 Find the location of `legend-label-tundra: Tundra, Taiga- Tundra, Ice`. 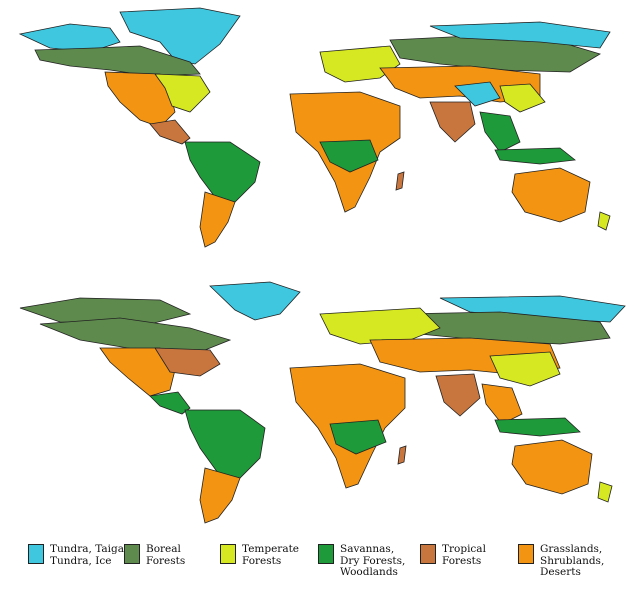

legend-label-tundra: Tundra, Taiga- Tundra, Ice is located at coordinates (89, 555).